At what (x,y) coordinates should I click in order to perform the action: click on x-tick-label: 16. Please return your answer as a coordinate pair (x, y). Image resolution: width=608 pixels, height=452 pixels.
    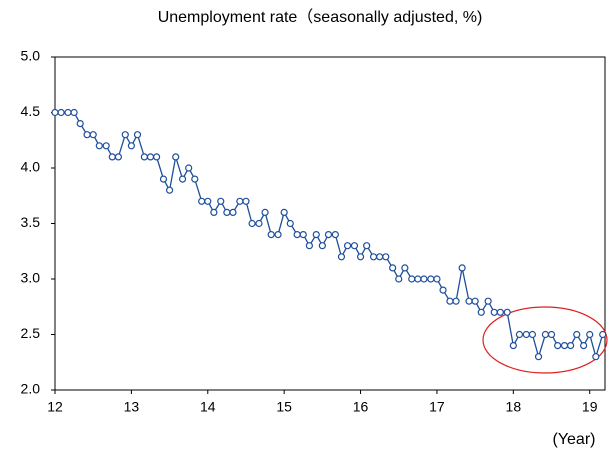
    Looking at the image, I should click on (361, 407).